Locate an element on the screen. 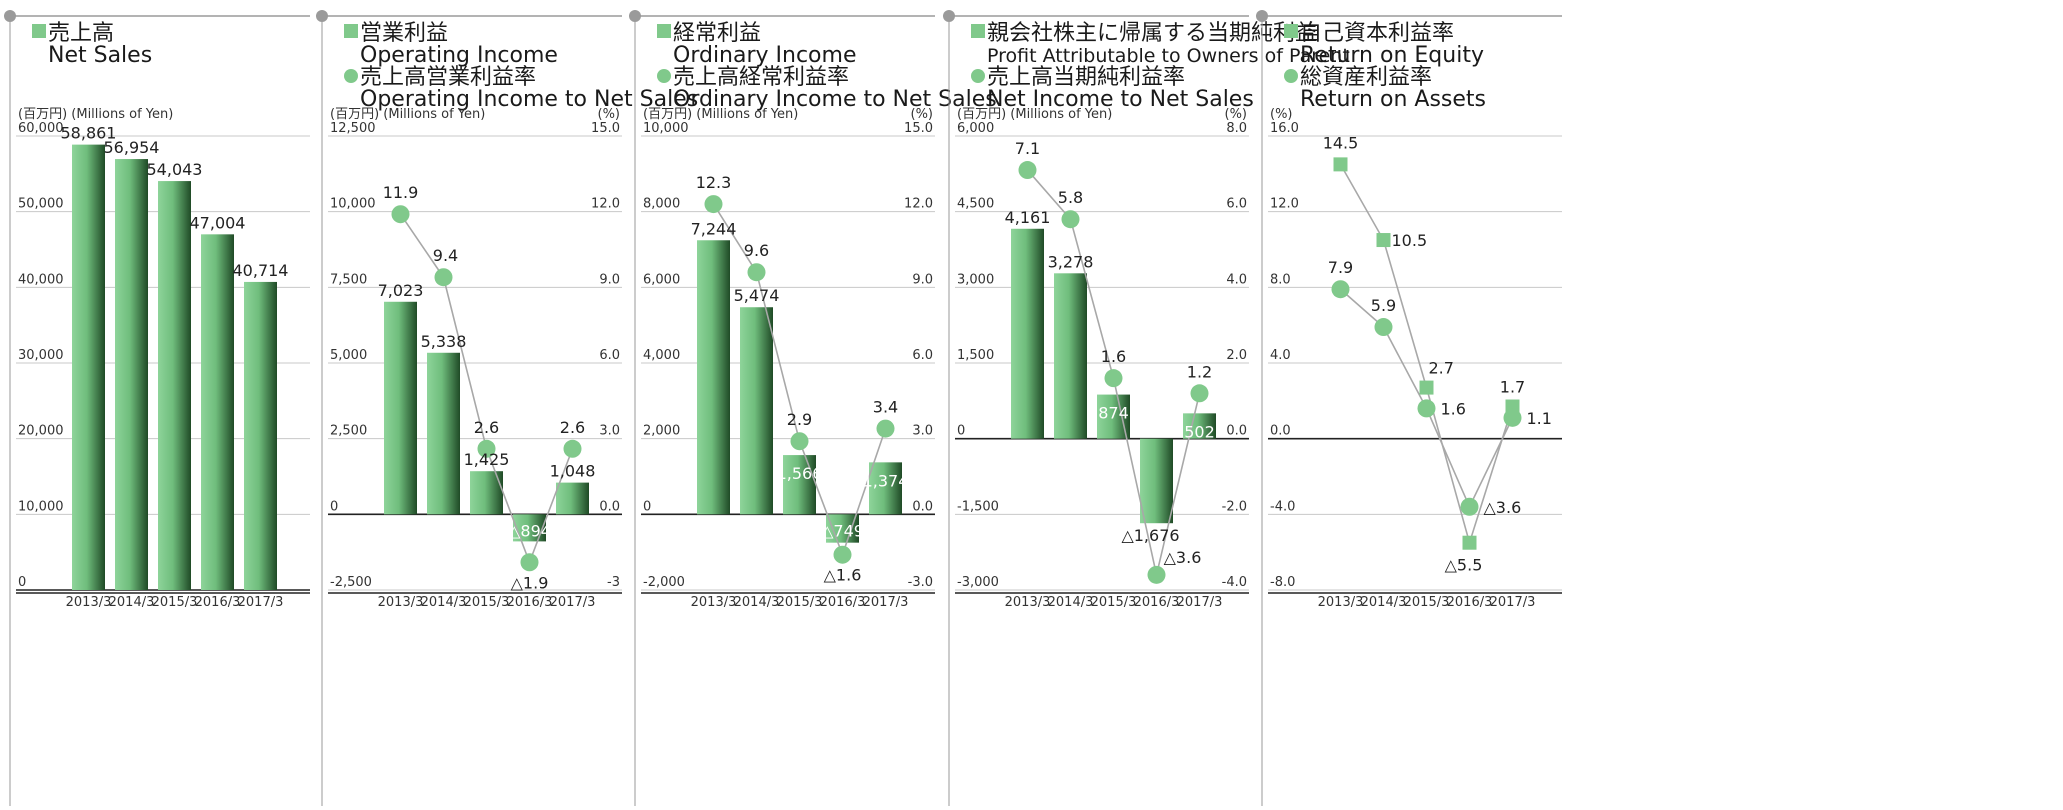  left-axis-unit: (百万円) (Millions of Yen) is located at coordinates (95, 114).